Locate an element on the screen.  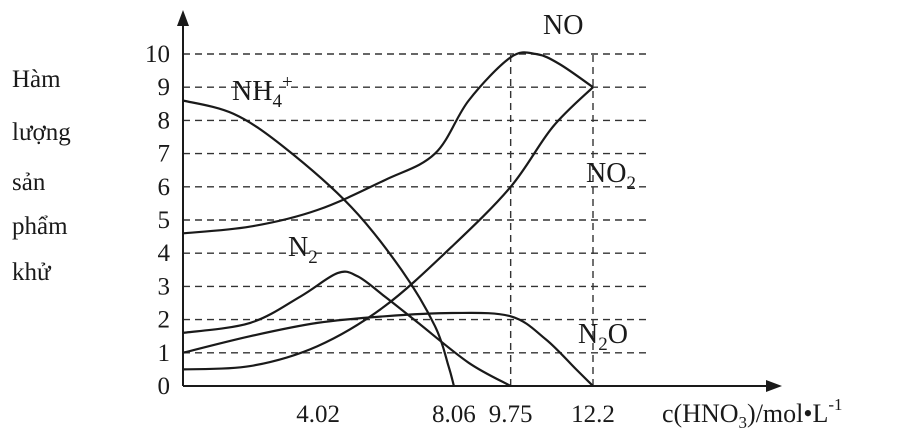
y-tick-label: 7 is located at coordinates (164, 154).